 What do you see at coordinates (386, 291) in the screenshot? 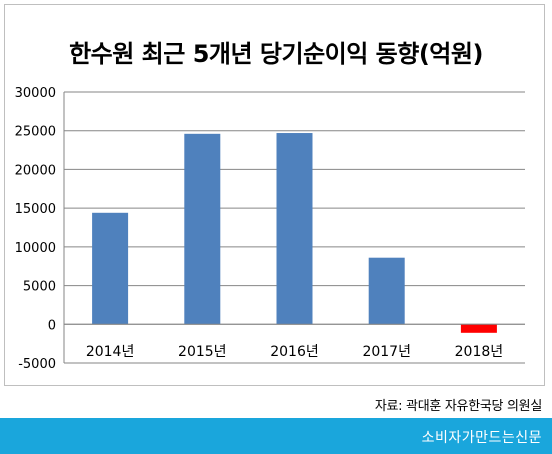
I see `bar-2017년` at bounding box center [386, 291].